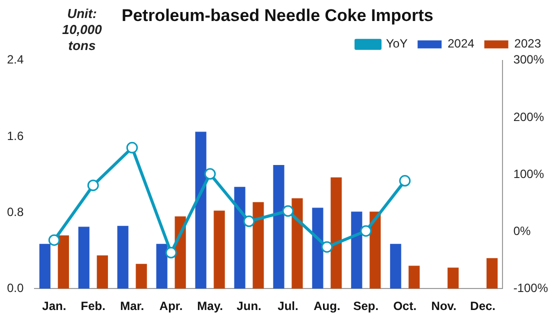  I want to click on y2-tick-label: 200%, so click(528, 117).